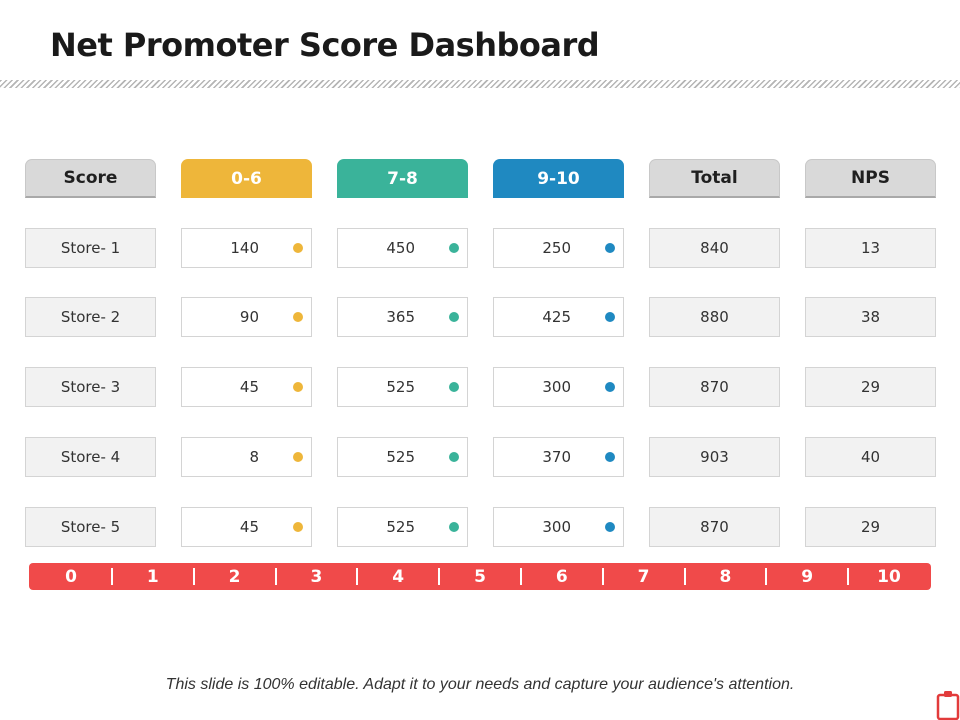  What do you see at coordinates (807, 576) in the screenshot?
I see `scale-tick-label: 9` at bounding box center [807, 576].